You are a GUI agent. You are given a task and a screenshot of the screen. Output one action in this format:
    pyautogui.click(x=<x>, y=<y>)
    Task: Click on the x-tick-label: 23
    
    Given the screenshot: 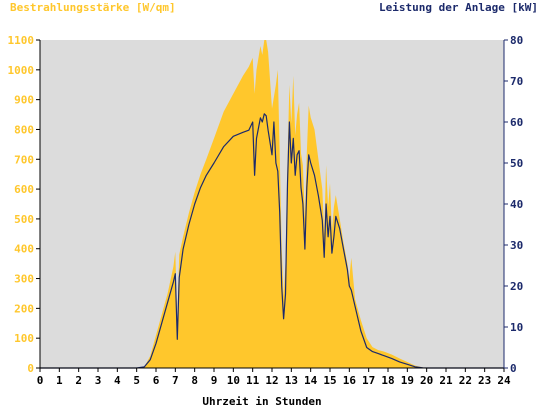 What is the action you would take?
    pyautogui.click(x=484, y=380)
    